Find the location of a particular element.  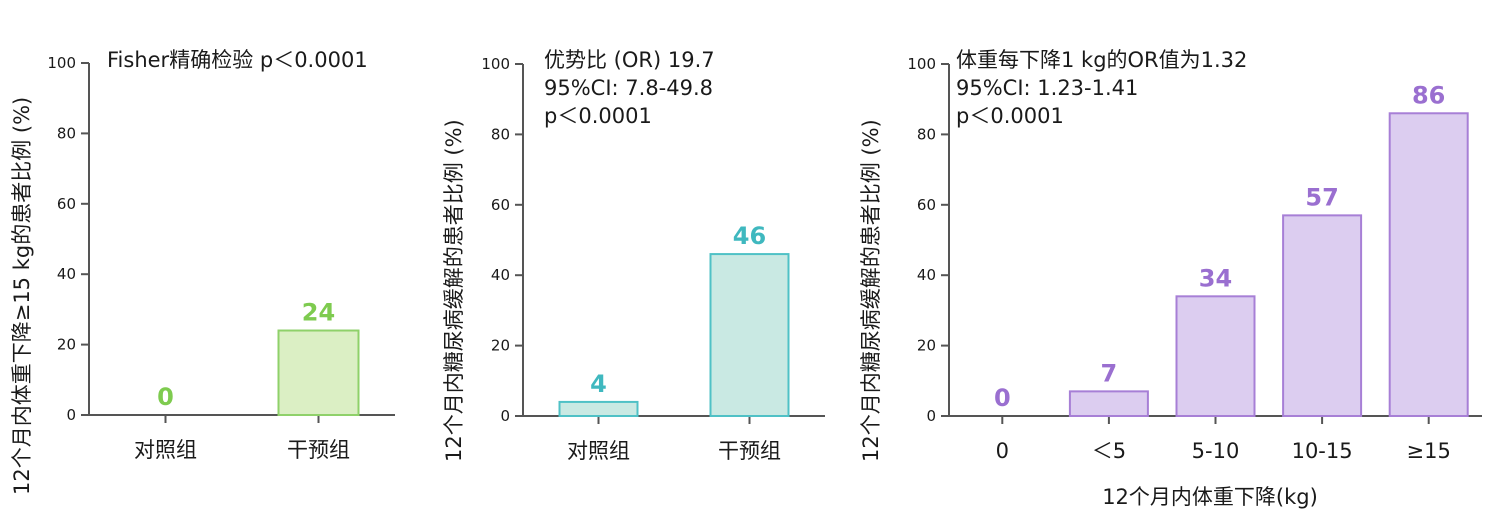

x-tick-label: ＜5 is located at coordinates (1109, 451).